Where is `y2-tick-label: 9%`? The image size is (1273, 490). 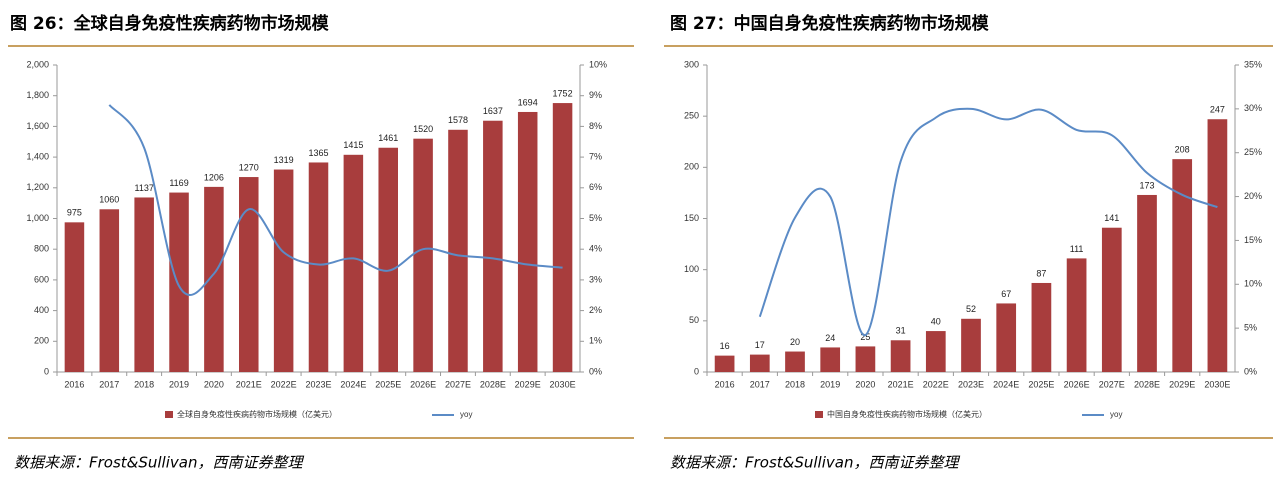
y2-tick-label: 9% is located at coordinates (595, 95).